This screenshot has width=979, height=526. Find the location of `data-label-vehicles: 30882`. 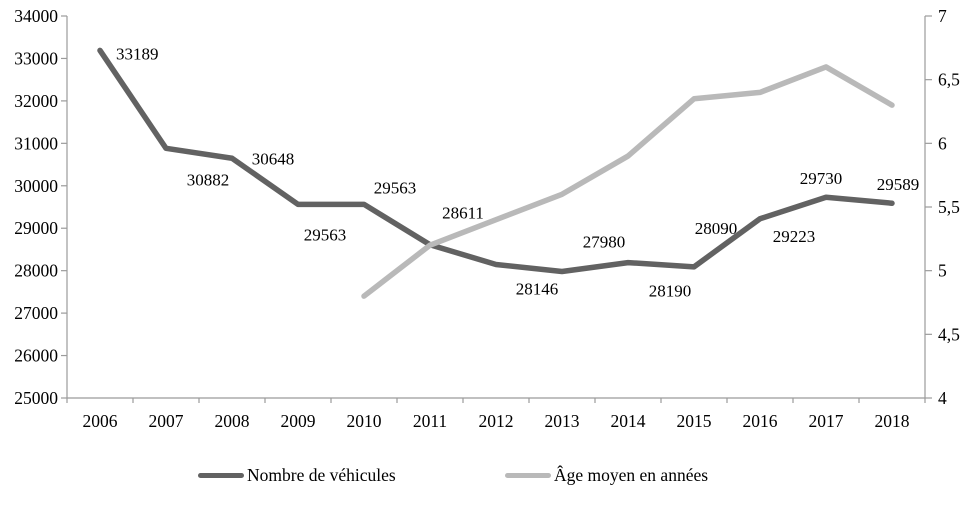

data-label-vehicles: 30882 is located at coordinates (208, 179).